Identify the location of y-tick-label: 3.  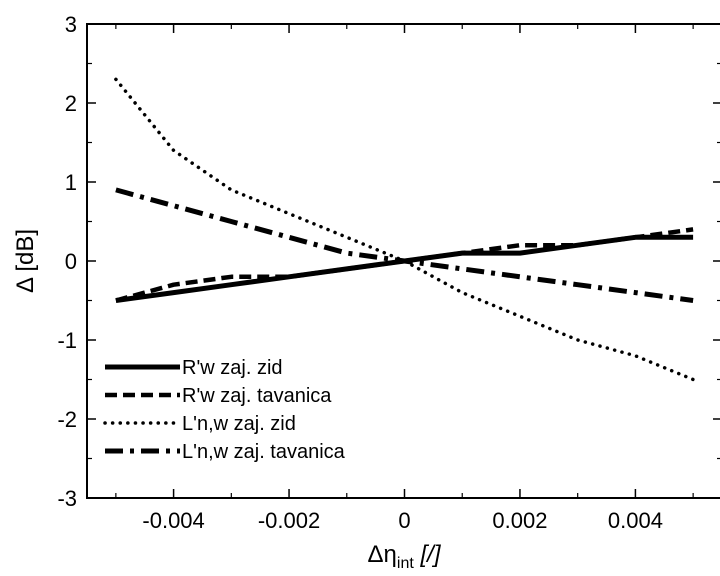
(71, 24).